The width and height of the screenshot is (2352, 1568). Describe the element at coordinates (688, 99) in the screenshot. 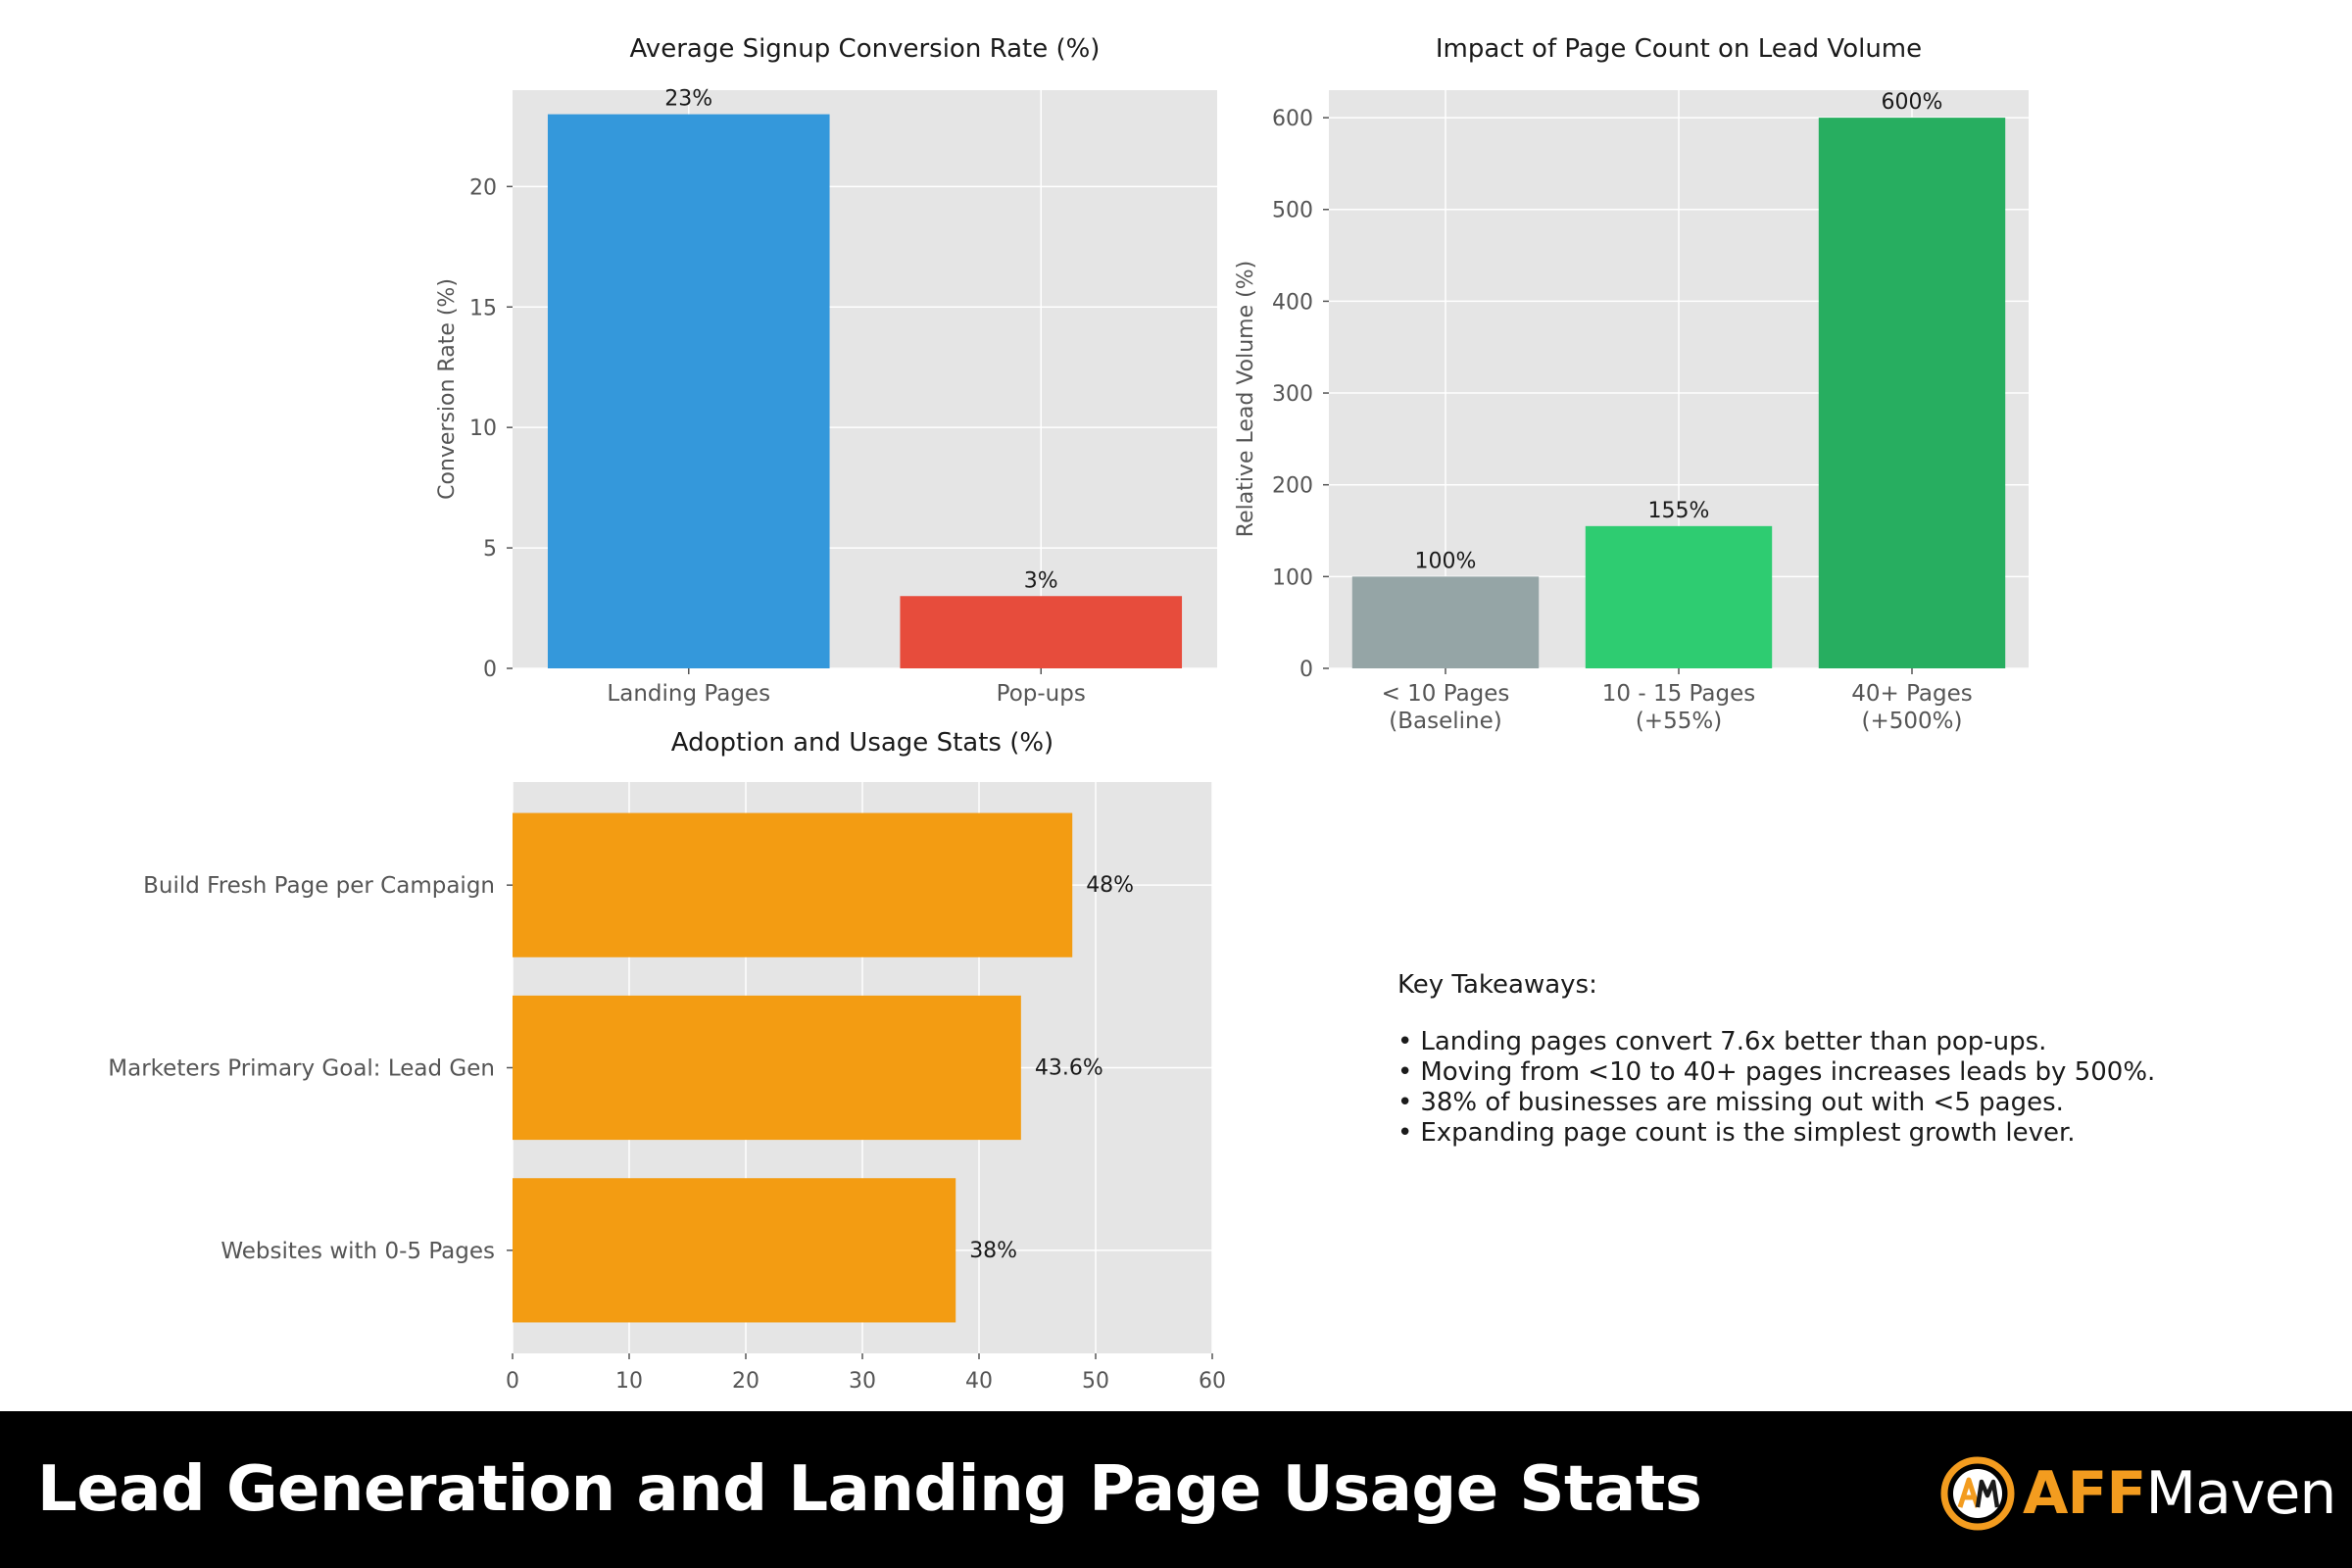

I see `conversion-data-label: 23%` at that location.